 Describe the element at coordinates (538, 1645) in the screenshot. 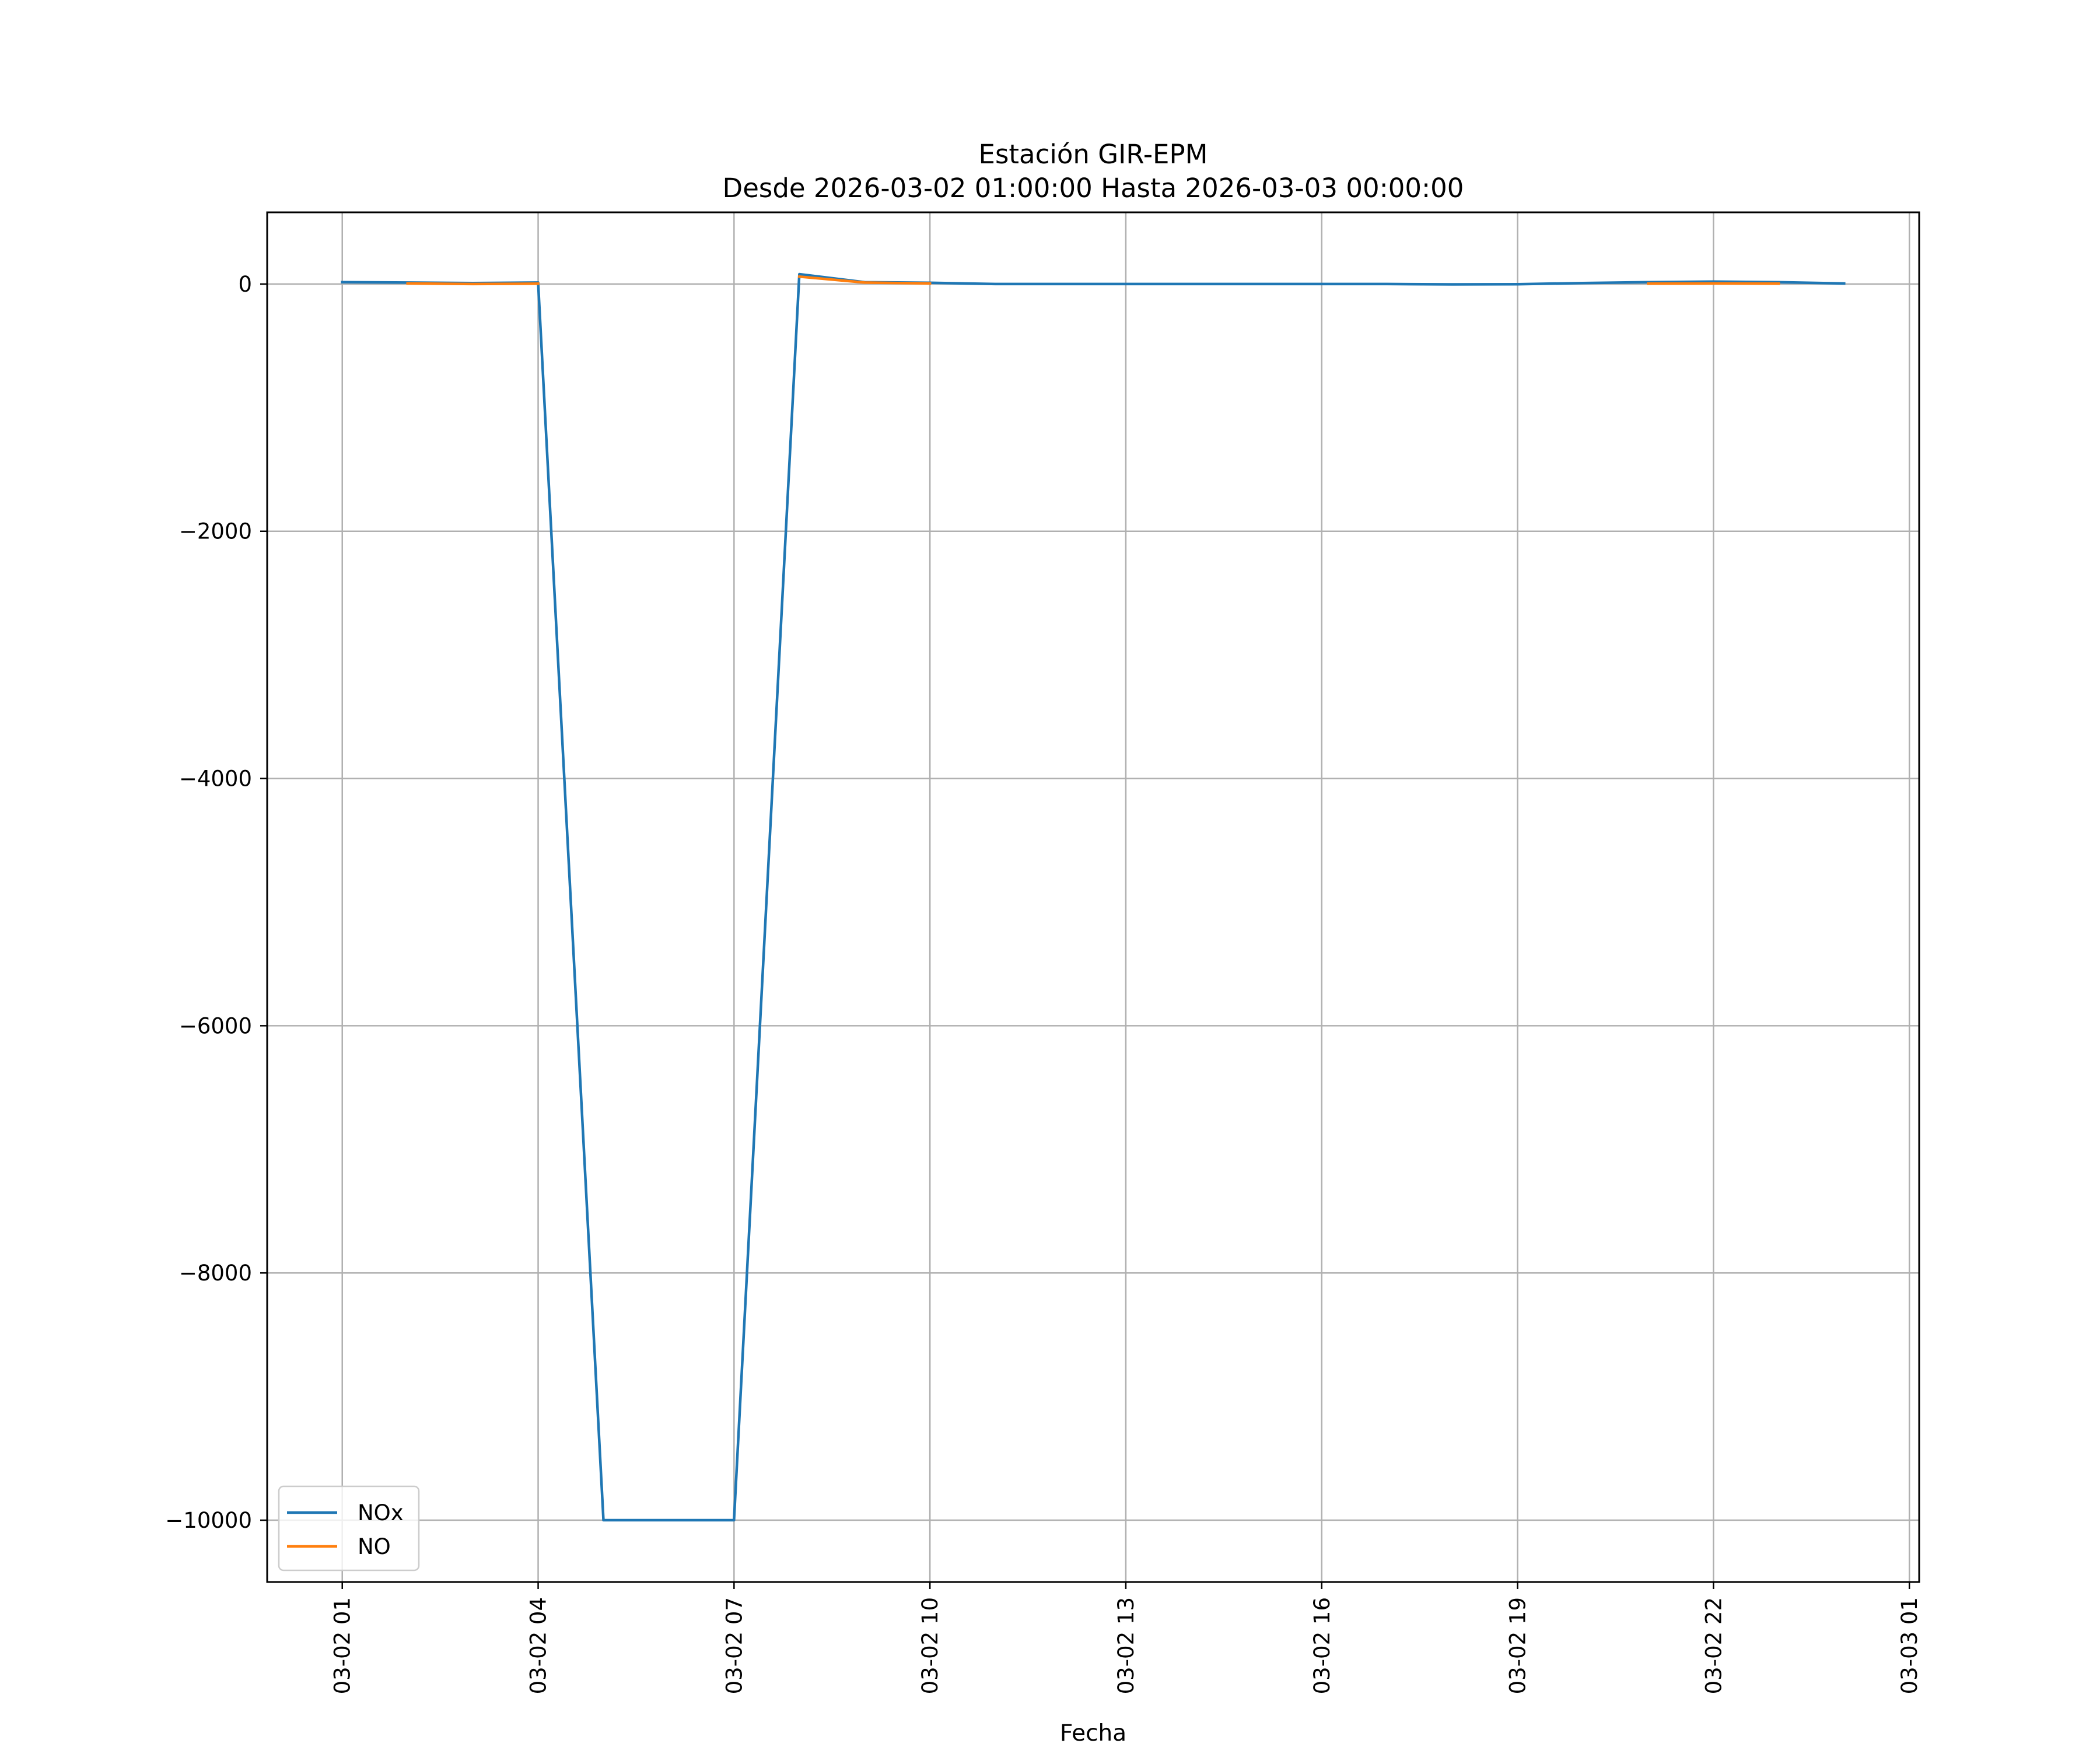

I see `x-tick-label: 03-02 04` at that location.